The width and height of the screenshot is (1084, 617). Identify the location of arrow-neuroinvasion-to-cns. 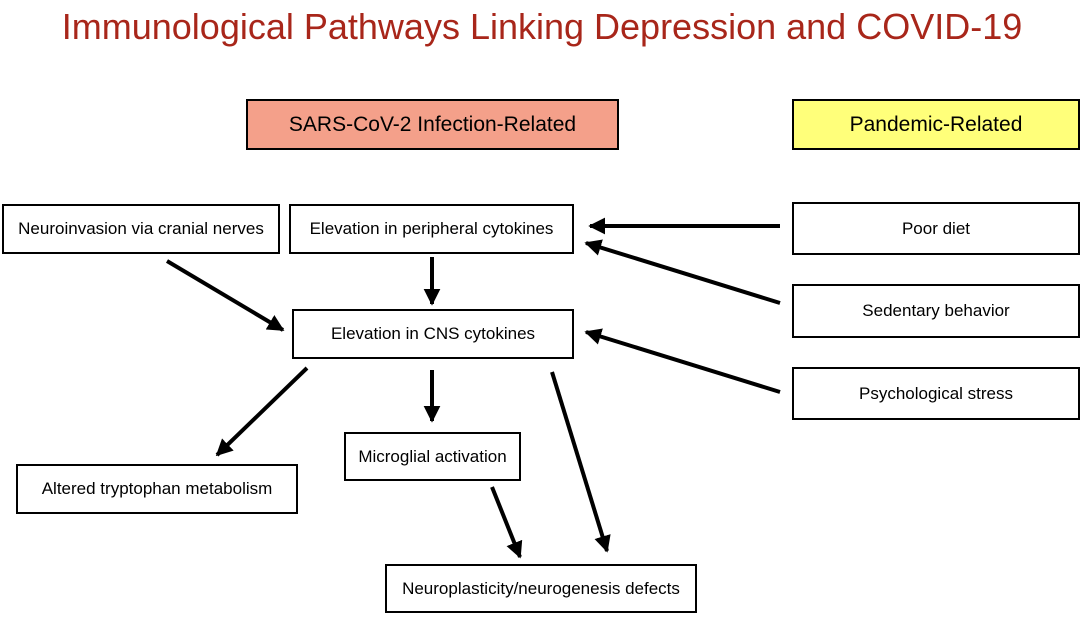
(225, 295).